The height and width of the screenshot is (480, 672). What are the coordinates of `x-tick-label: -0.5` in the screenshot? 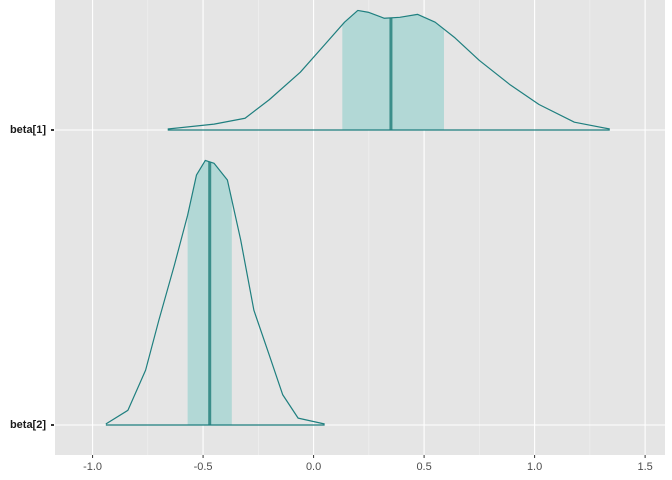 It's located at (203, 467).